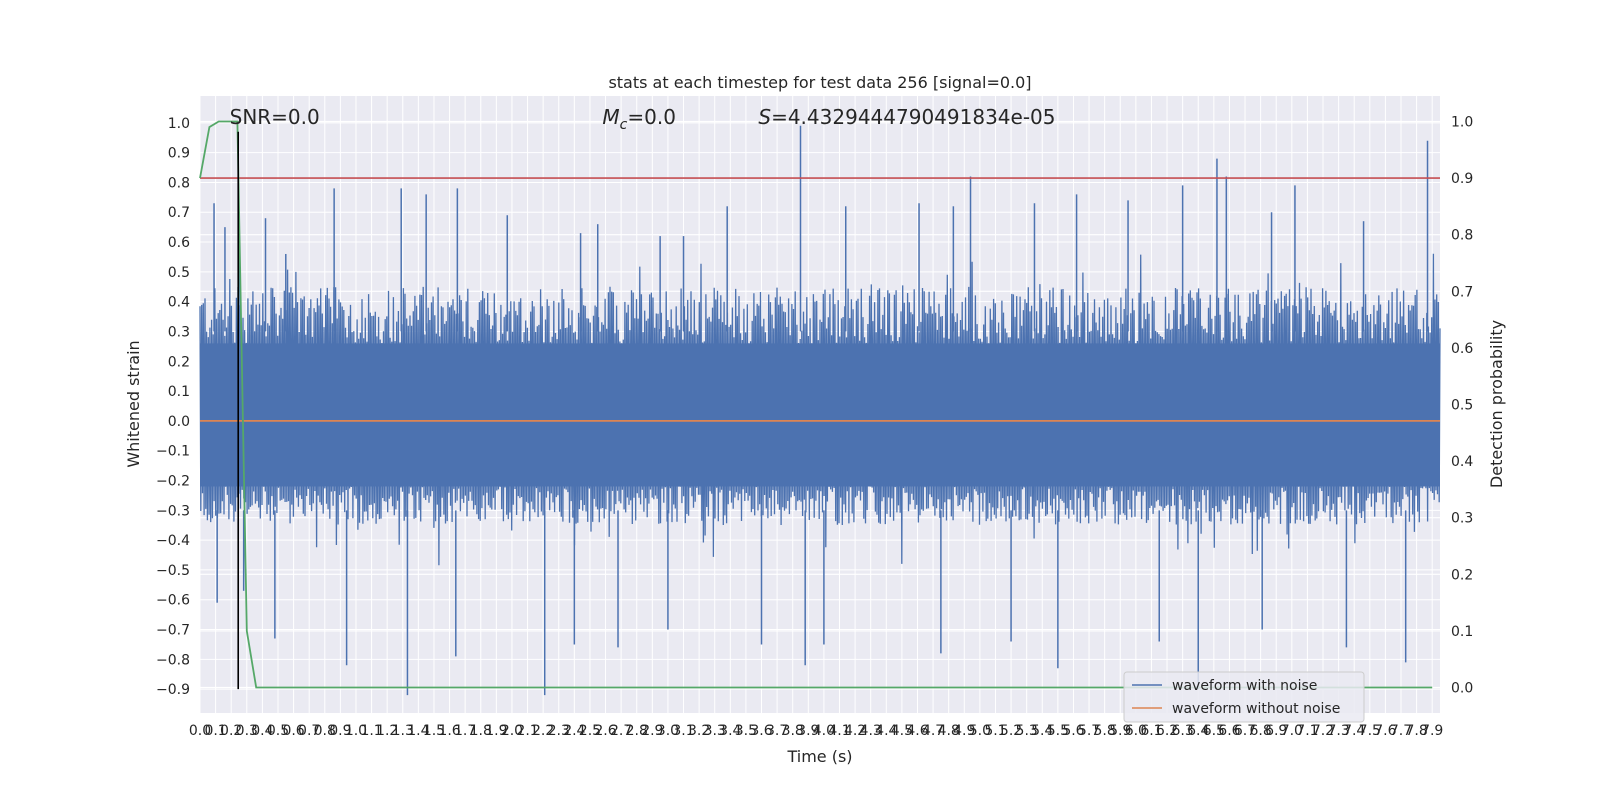 The image size is (1600, 800). I want to click on y-tick-label: −0.7, so click(173, 631).